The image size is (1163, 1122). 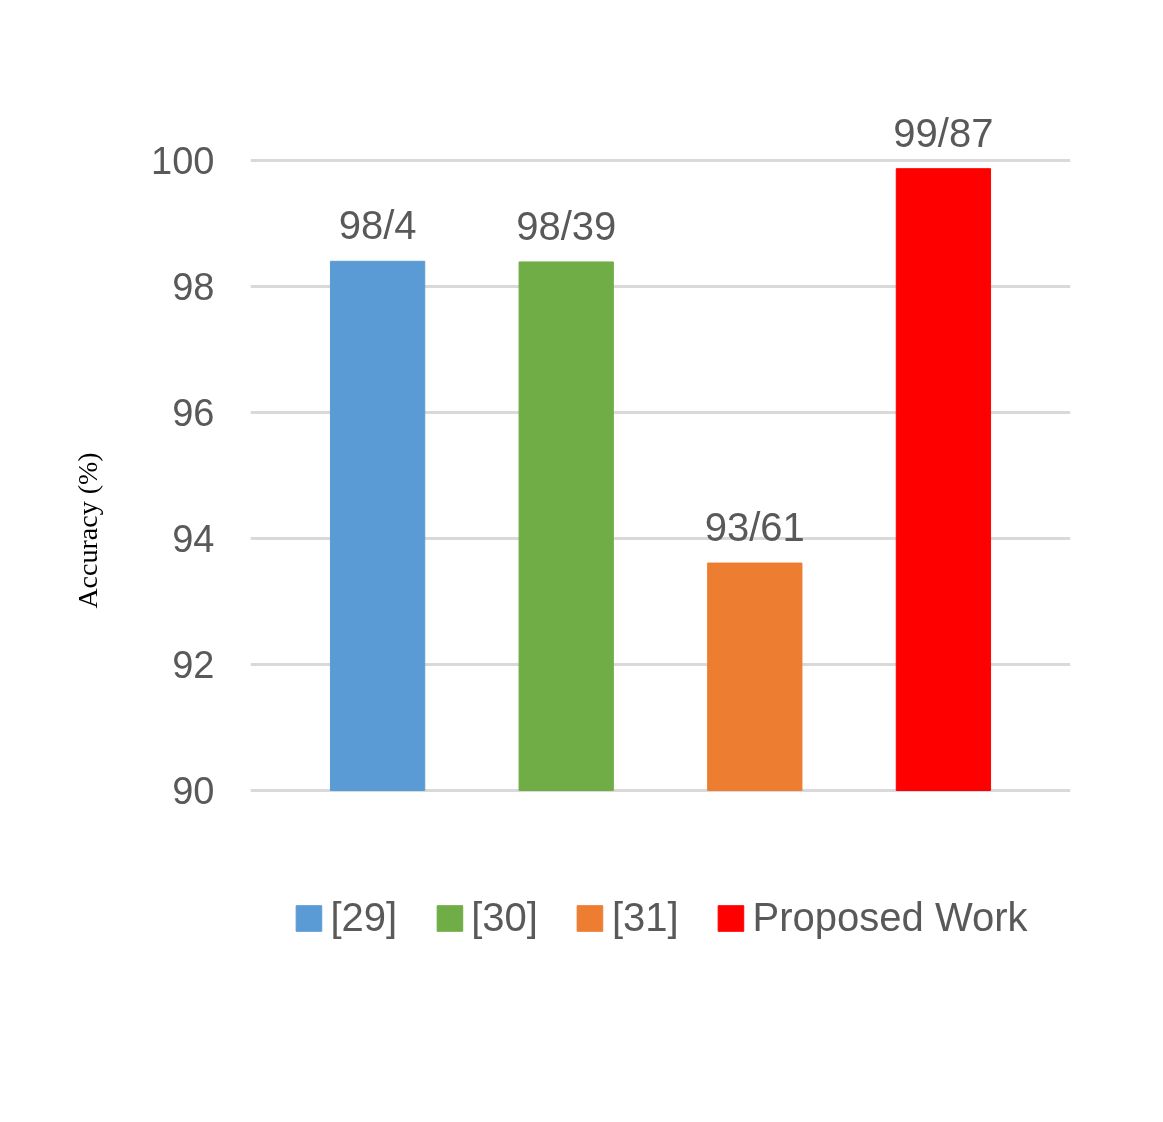 I want to click on y-tick-label: 100, so click(x=183, y=161).